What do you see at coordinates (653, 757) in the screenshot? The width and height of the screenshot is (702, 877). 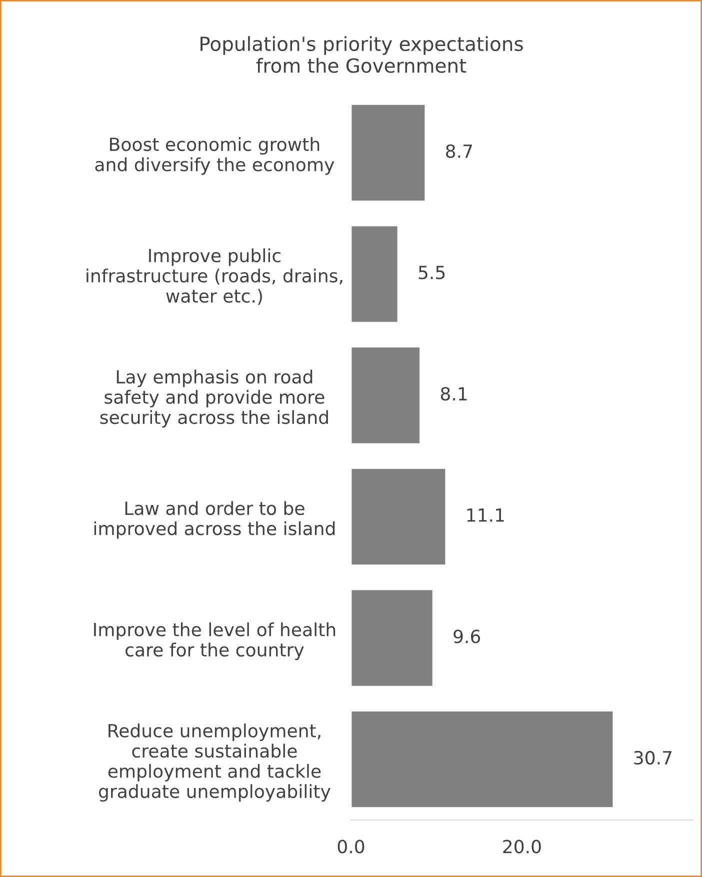 I see `data-label: 30.7` at bounding box center [653, 757].